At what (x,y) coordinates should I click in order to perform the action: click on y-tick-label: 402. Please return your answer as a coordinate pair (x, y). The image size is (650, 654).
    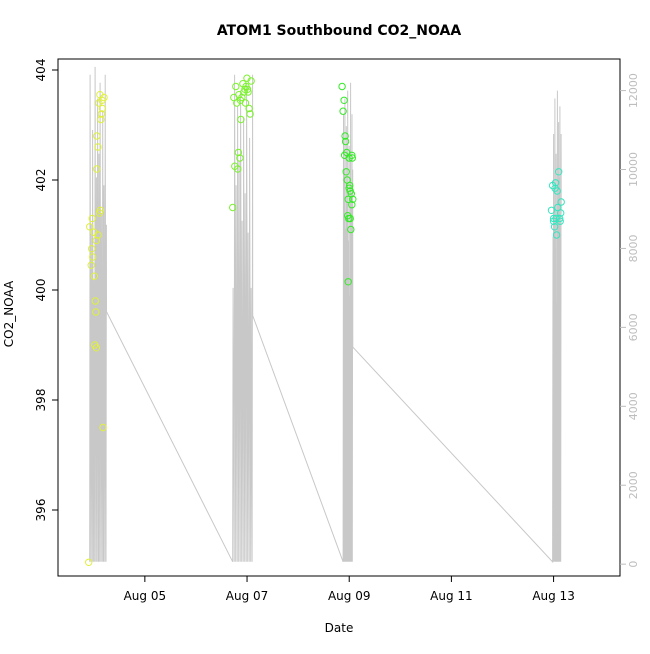
    Looking at the image, I should click on (41, 180).